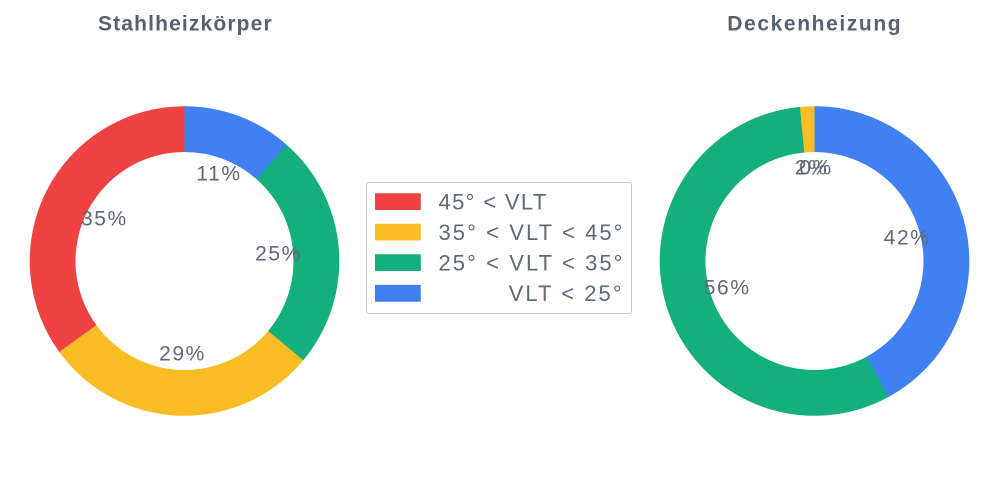 The height and width of the screenshot is (500, 1000). What do you see at coordinates (814, 23) in the screenshot?
I see `svg-text: Deckenheizung` at bounding box center [814, 23].